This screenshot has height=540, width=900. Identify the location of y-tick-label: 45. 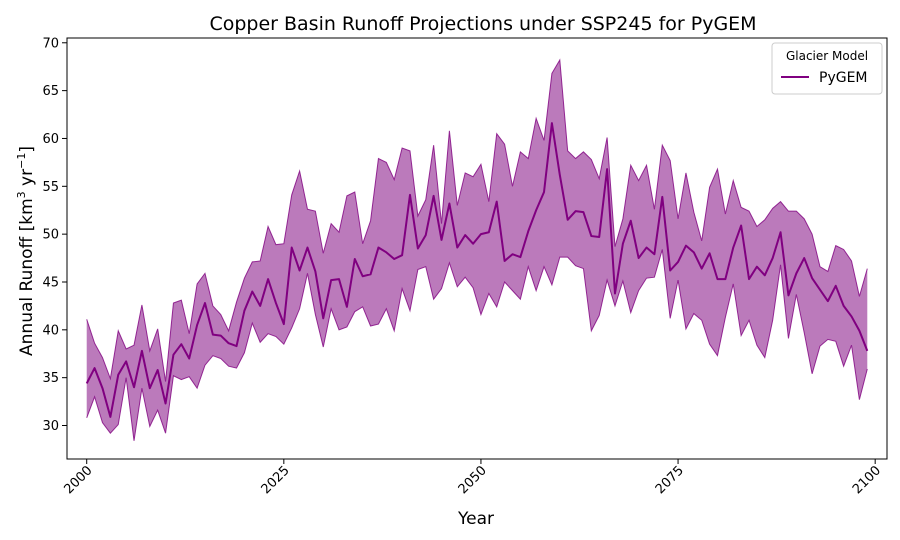
(50, 282).